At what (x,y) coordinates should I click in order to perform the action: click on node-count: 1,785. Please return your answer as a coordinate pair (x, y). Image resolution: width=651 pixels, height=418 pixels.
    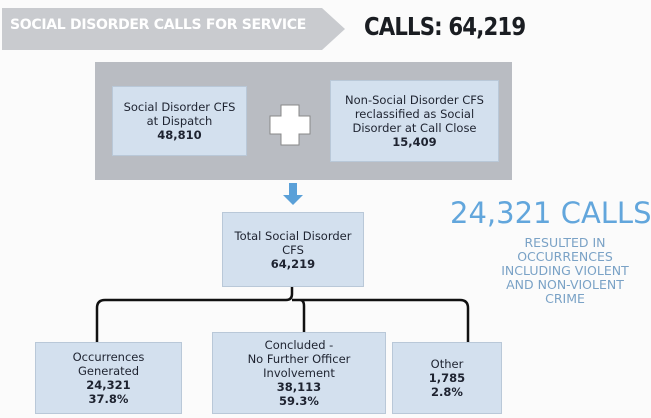
    Looking at the image, I should click on (447, 378).